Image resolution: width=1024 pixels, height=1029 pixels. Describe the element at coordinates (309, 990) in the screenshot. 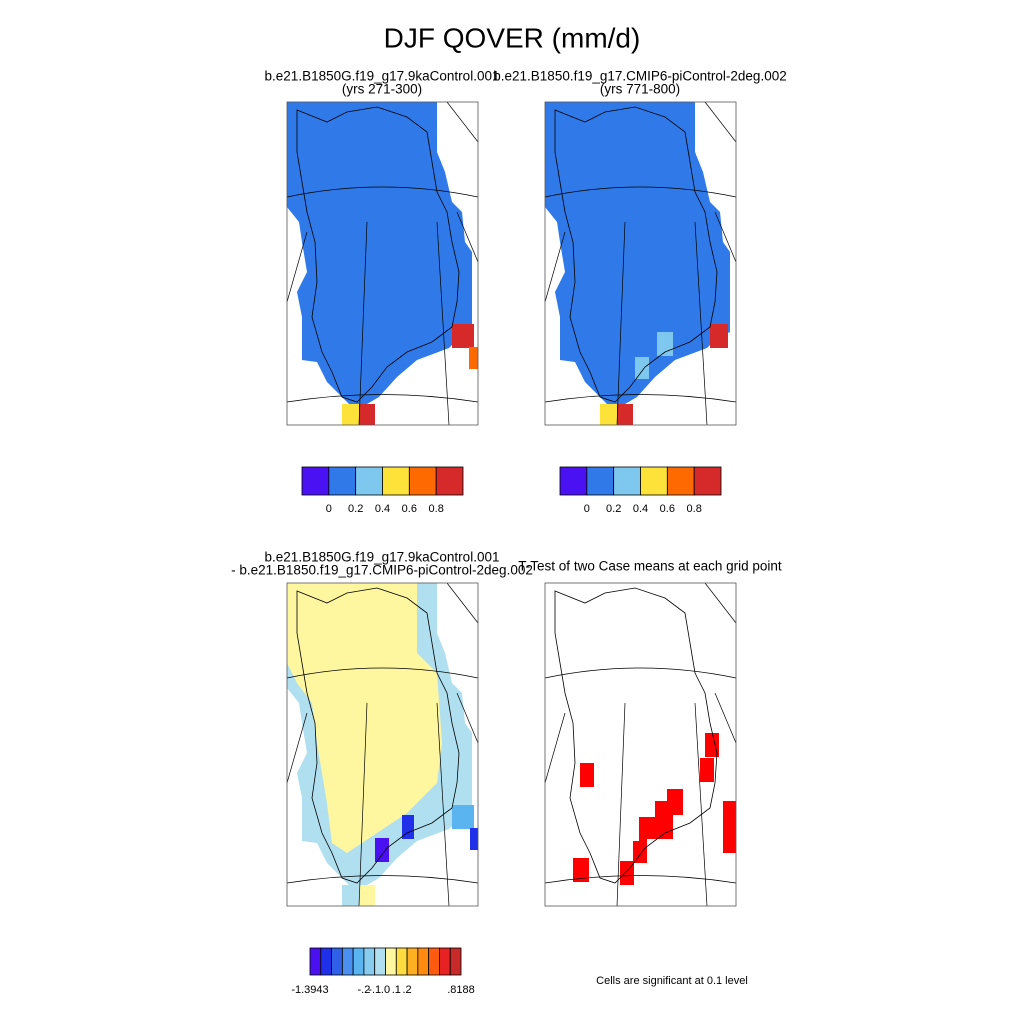

I see `colorbar-label: -1.3943` at that location.